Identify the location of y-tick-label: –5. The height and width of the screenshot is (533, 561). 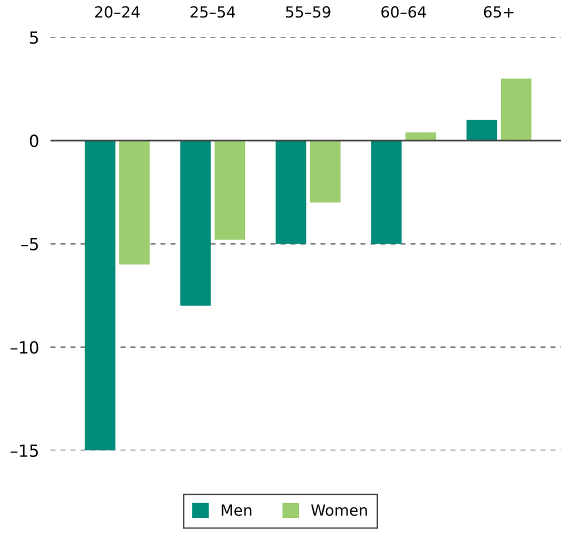
(29, 244).